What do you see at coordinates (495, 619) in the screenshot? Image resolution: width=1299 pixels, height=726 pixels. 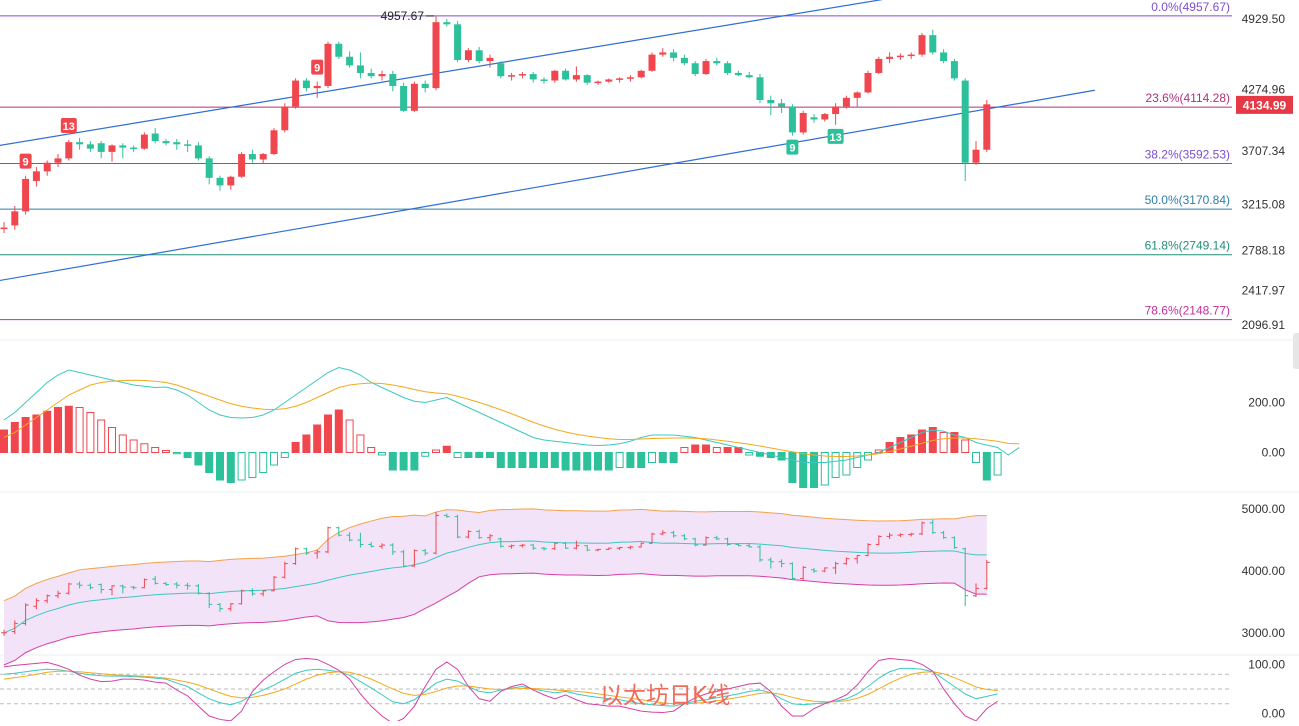 I see `boll-lower-line` at bounding box center [495, 619].